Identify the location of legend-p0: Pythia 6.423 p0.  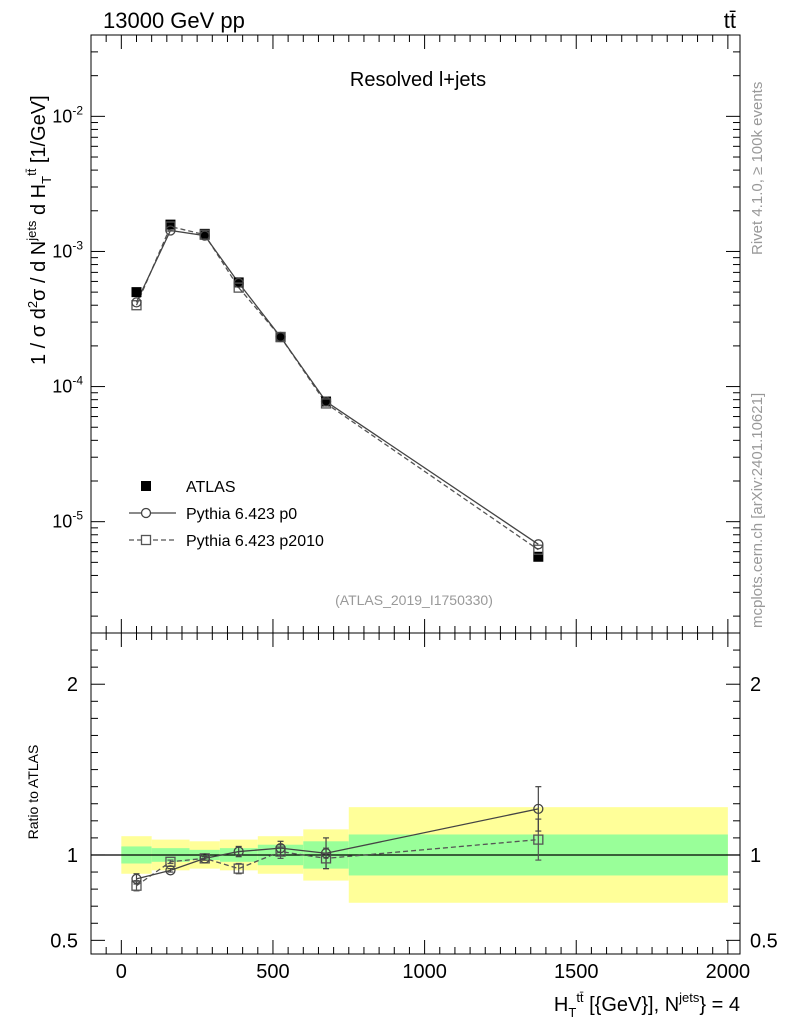
(241, 514).